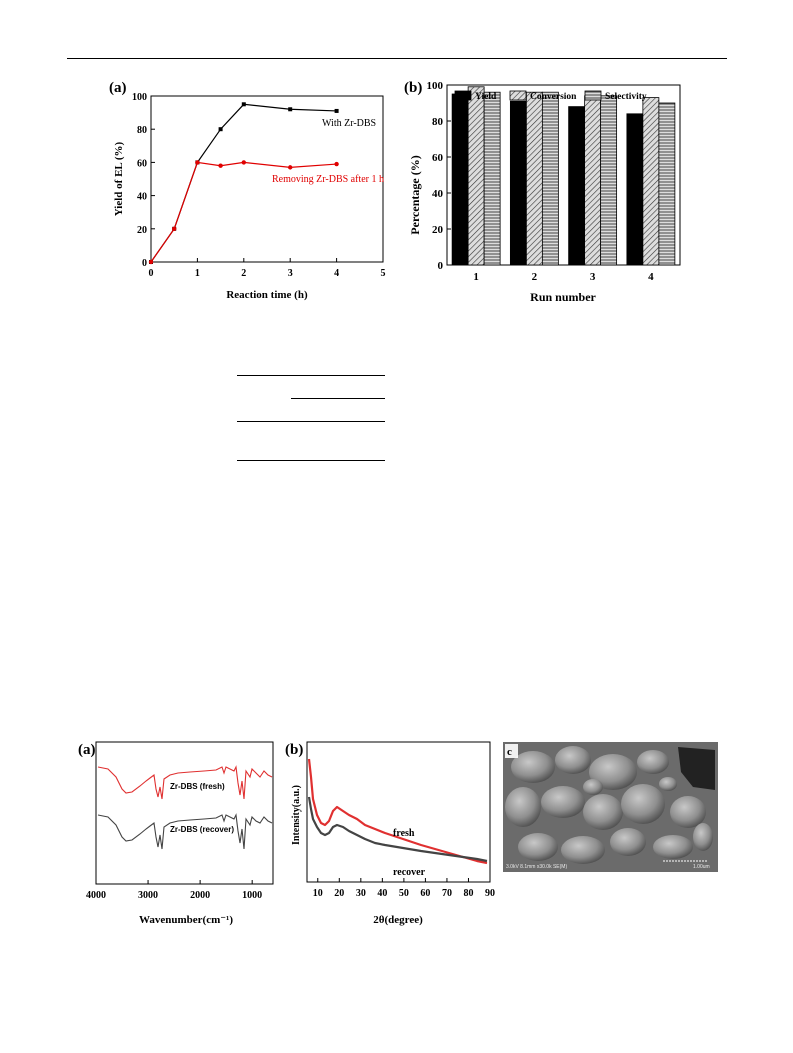  Describe the element at coordinates (328, 179) in the screenshot. I see `series-label-removing: Removing Zr-DBS after 1 h` at that location.